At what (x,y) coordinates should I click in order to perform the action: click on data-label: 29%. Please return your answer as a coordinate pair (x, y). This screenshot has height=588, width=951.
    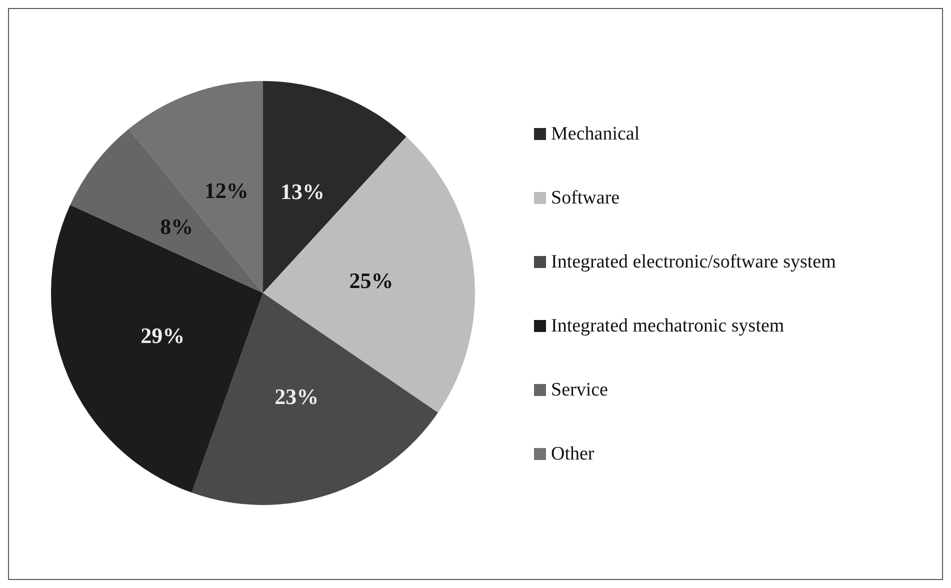
    Looking at the image, I should click on (162, 335).